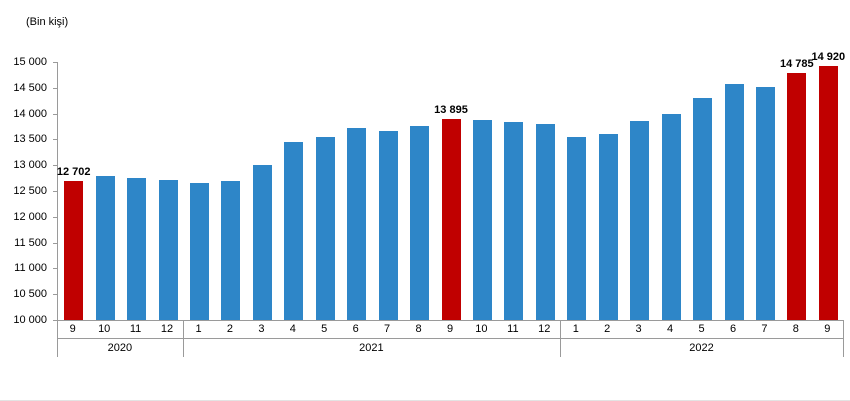 Image resolution: width=850 pixels, height=401 pixels. Describe the element at coordinates (30, 242) in the screenshot. I see `y-tick-label: 11 500` at that location.